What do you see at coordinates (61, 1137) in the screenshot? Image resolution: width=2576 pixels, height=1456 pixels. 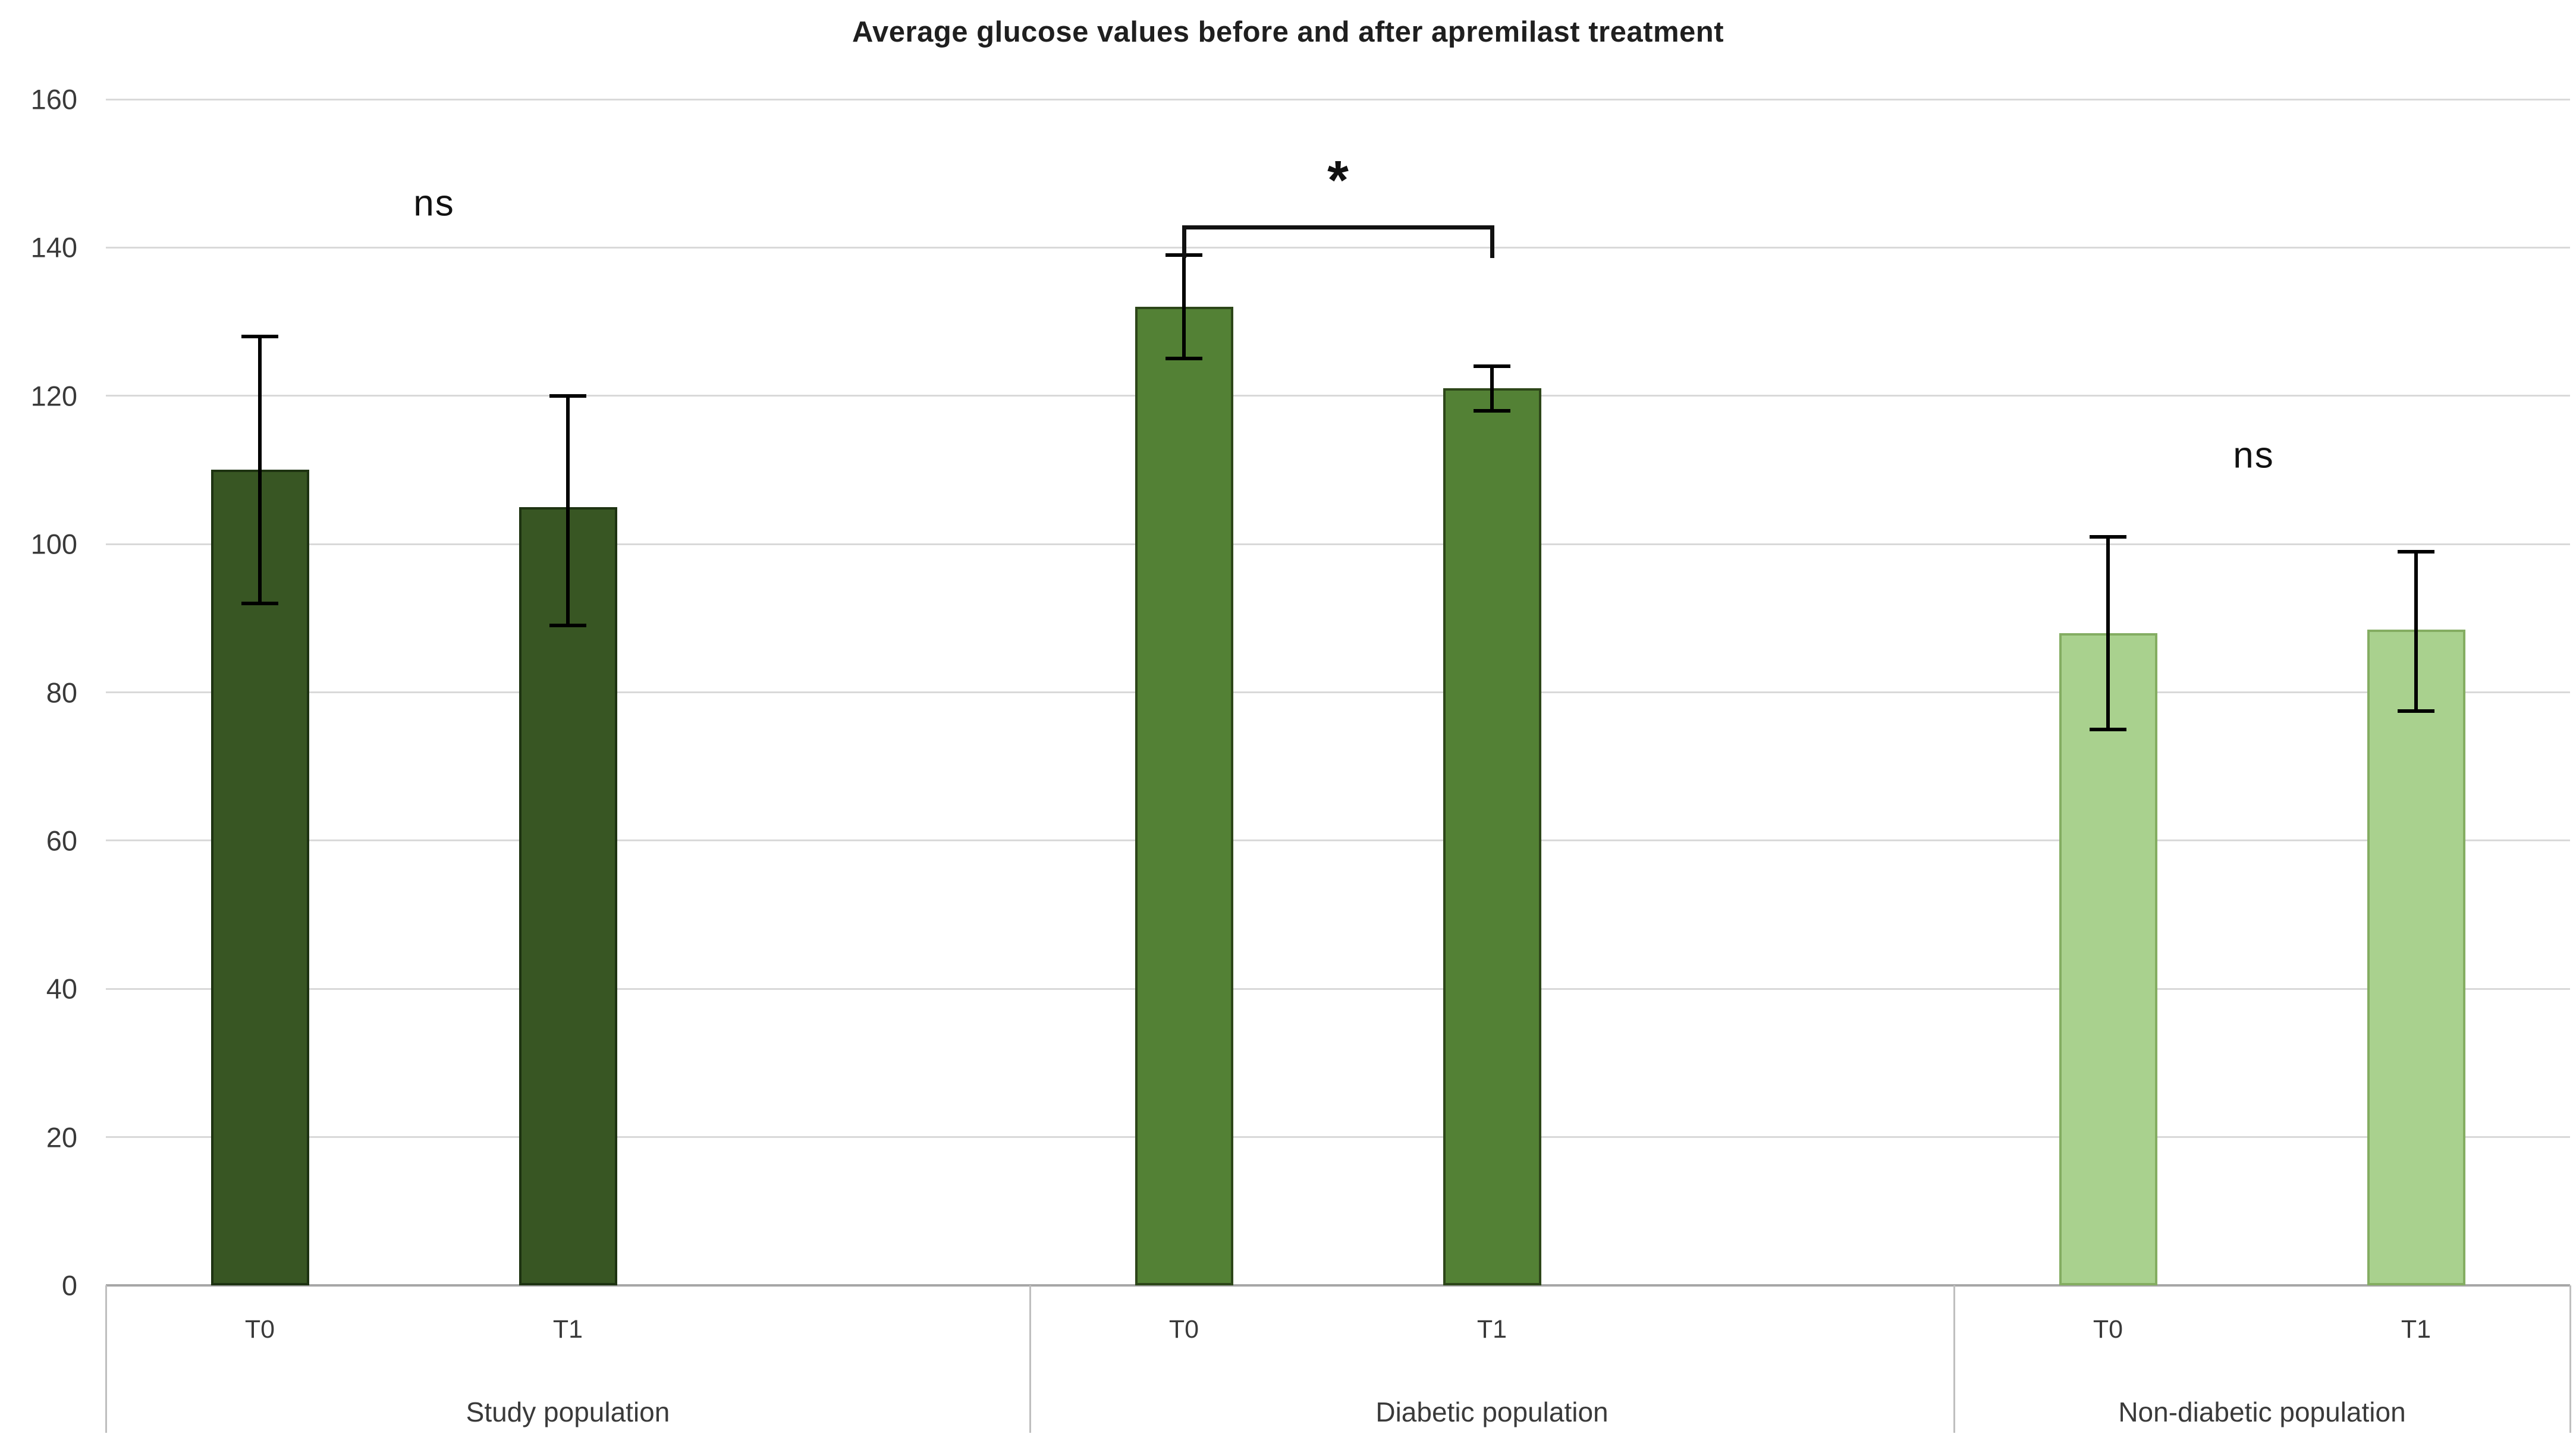 I see `y-axis-tick-label-20: 20` at bounding box center [61, 1137].